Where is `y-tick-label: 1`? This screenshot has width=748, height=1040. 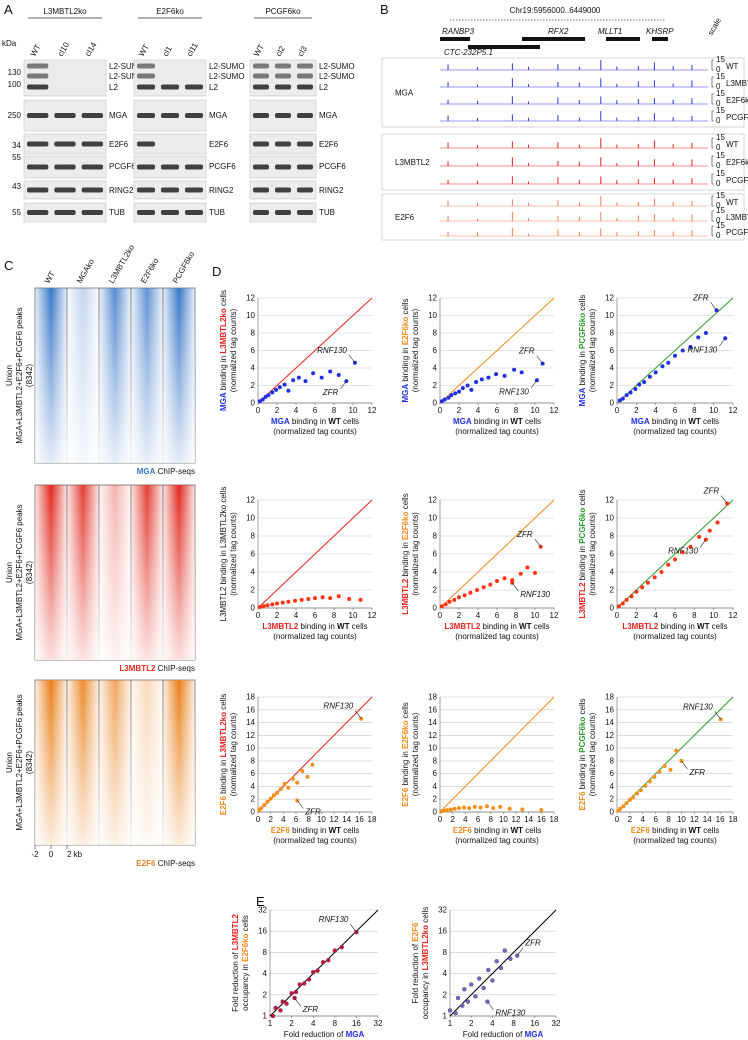 y-tick-label: 1 is located at coordinates (445, 1016).